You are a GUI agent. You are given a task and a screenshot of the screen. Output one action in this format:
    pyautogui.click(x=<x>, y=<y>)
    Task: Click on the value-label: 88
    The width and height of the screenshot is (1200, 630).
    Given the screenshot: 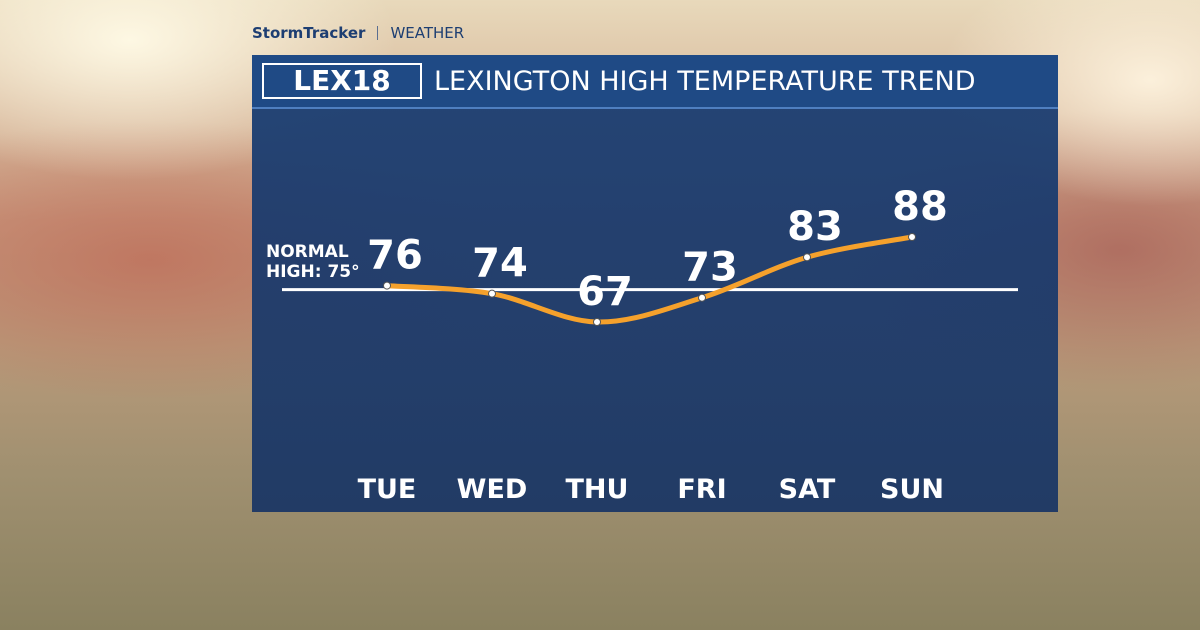 What is the action you would take?
    pyautogui.click(x=920, y=207)
    